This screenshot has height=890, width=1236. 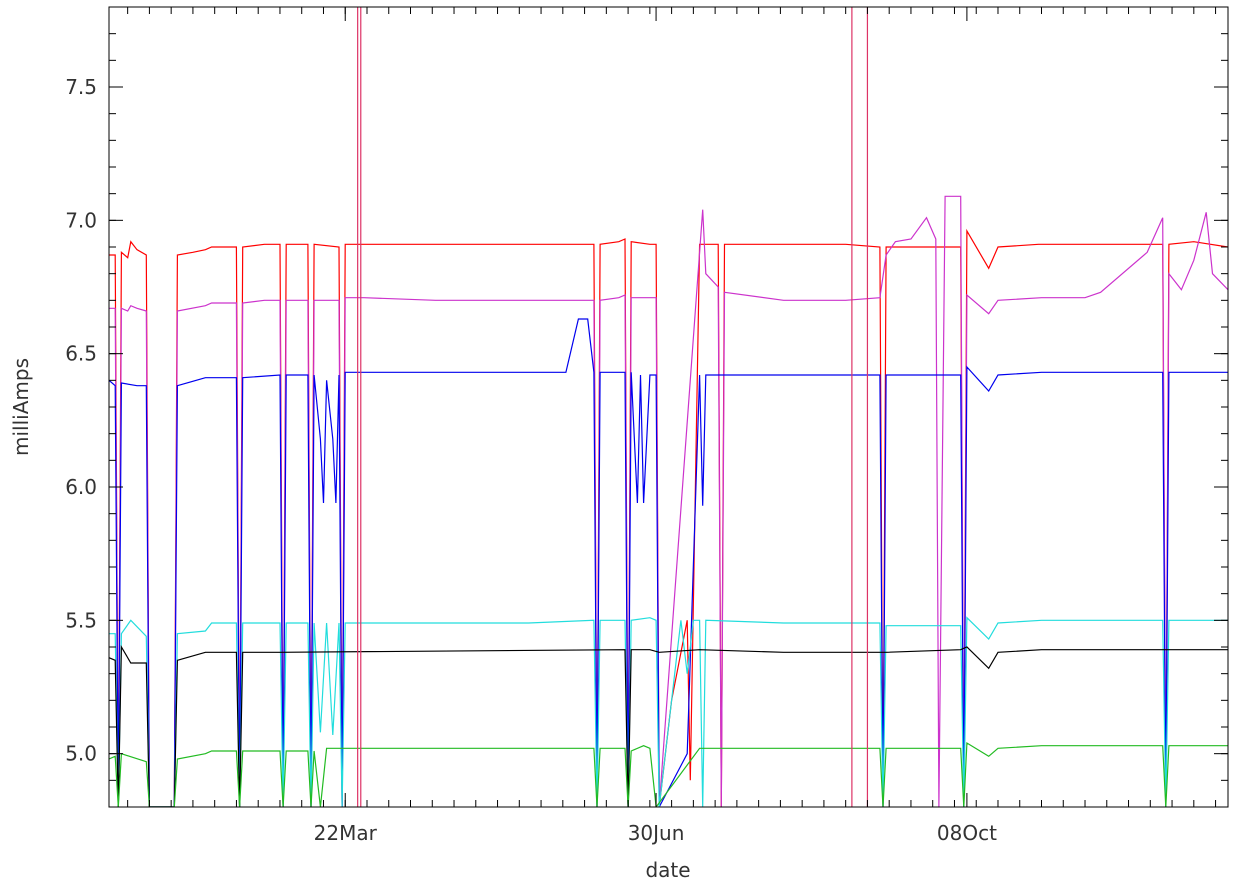 I want to click on x-tick-label: 30Jun, so click(x=656, y=833).